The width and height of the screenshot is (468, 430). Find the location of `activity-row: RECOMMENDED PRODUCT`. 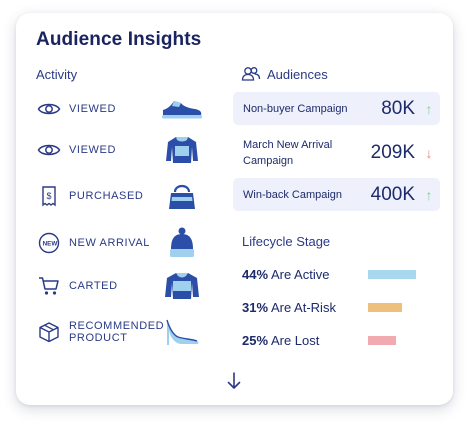

activity-row: RECOMMENDED PRODUCT is located at coordinates (126, 332).